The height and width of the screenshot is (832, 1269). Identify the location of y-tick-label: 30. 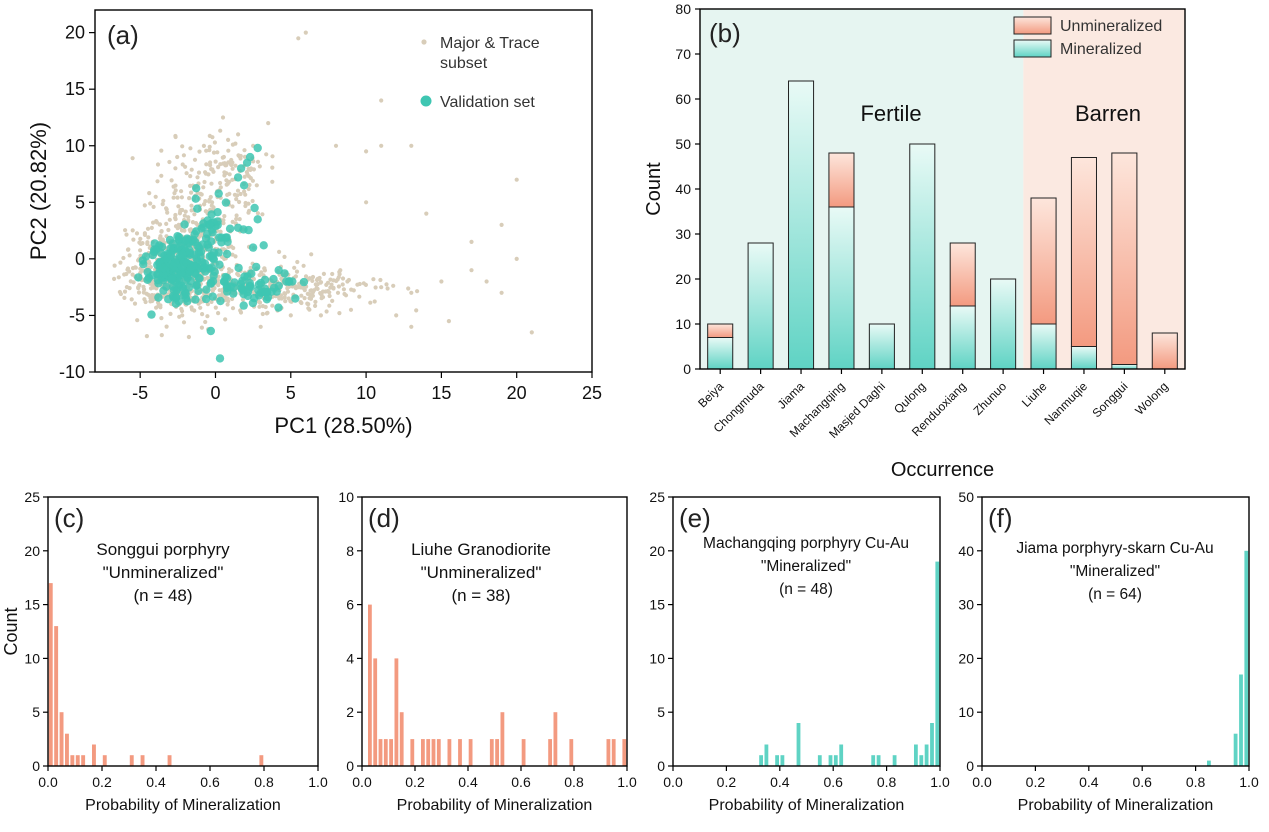
(683, 234).